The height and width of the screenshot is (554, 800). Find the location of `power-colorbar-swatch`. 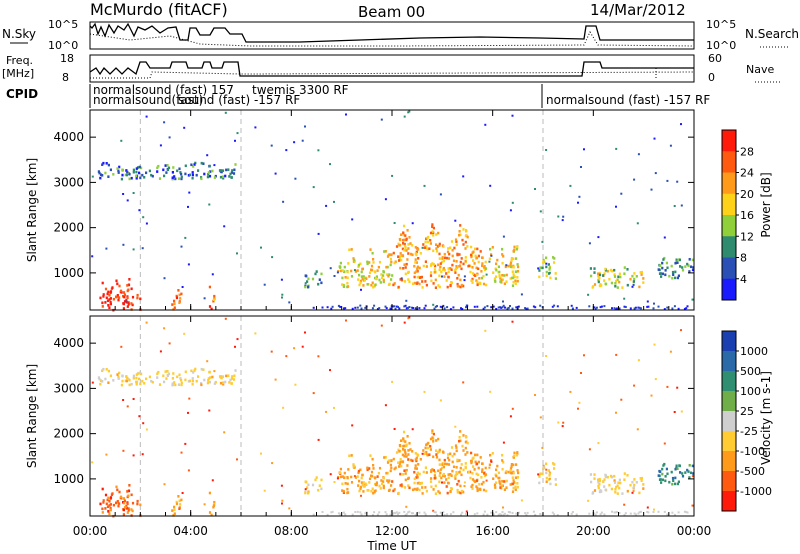

power-colorbar-swatch is located at coordinates (729, 247).